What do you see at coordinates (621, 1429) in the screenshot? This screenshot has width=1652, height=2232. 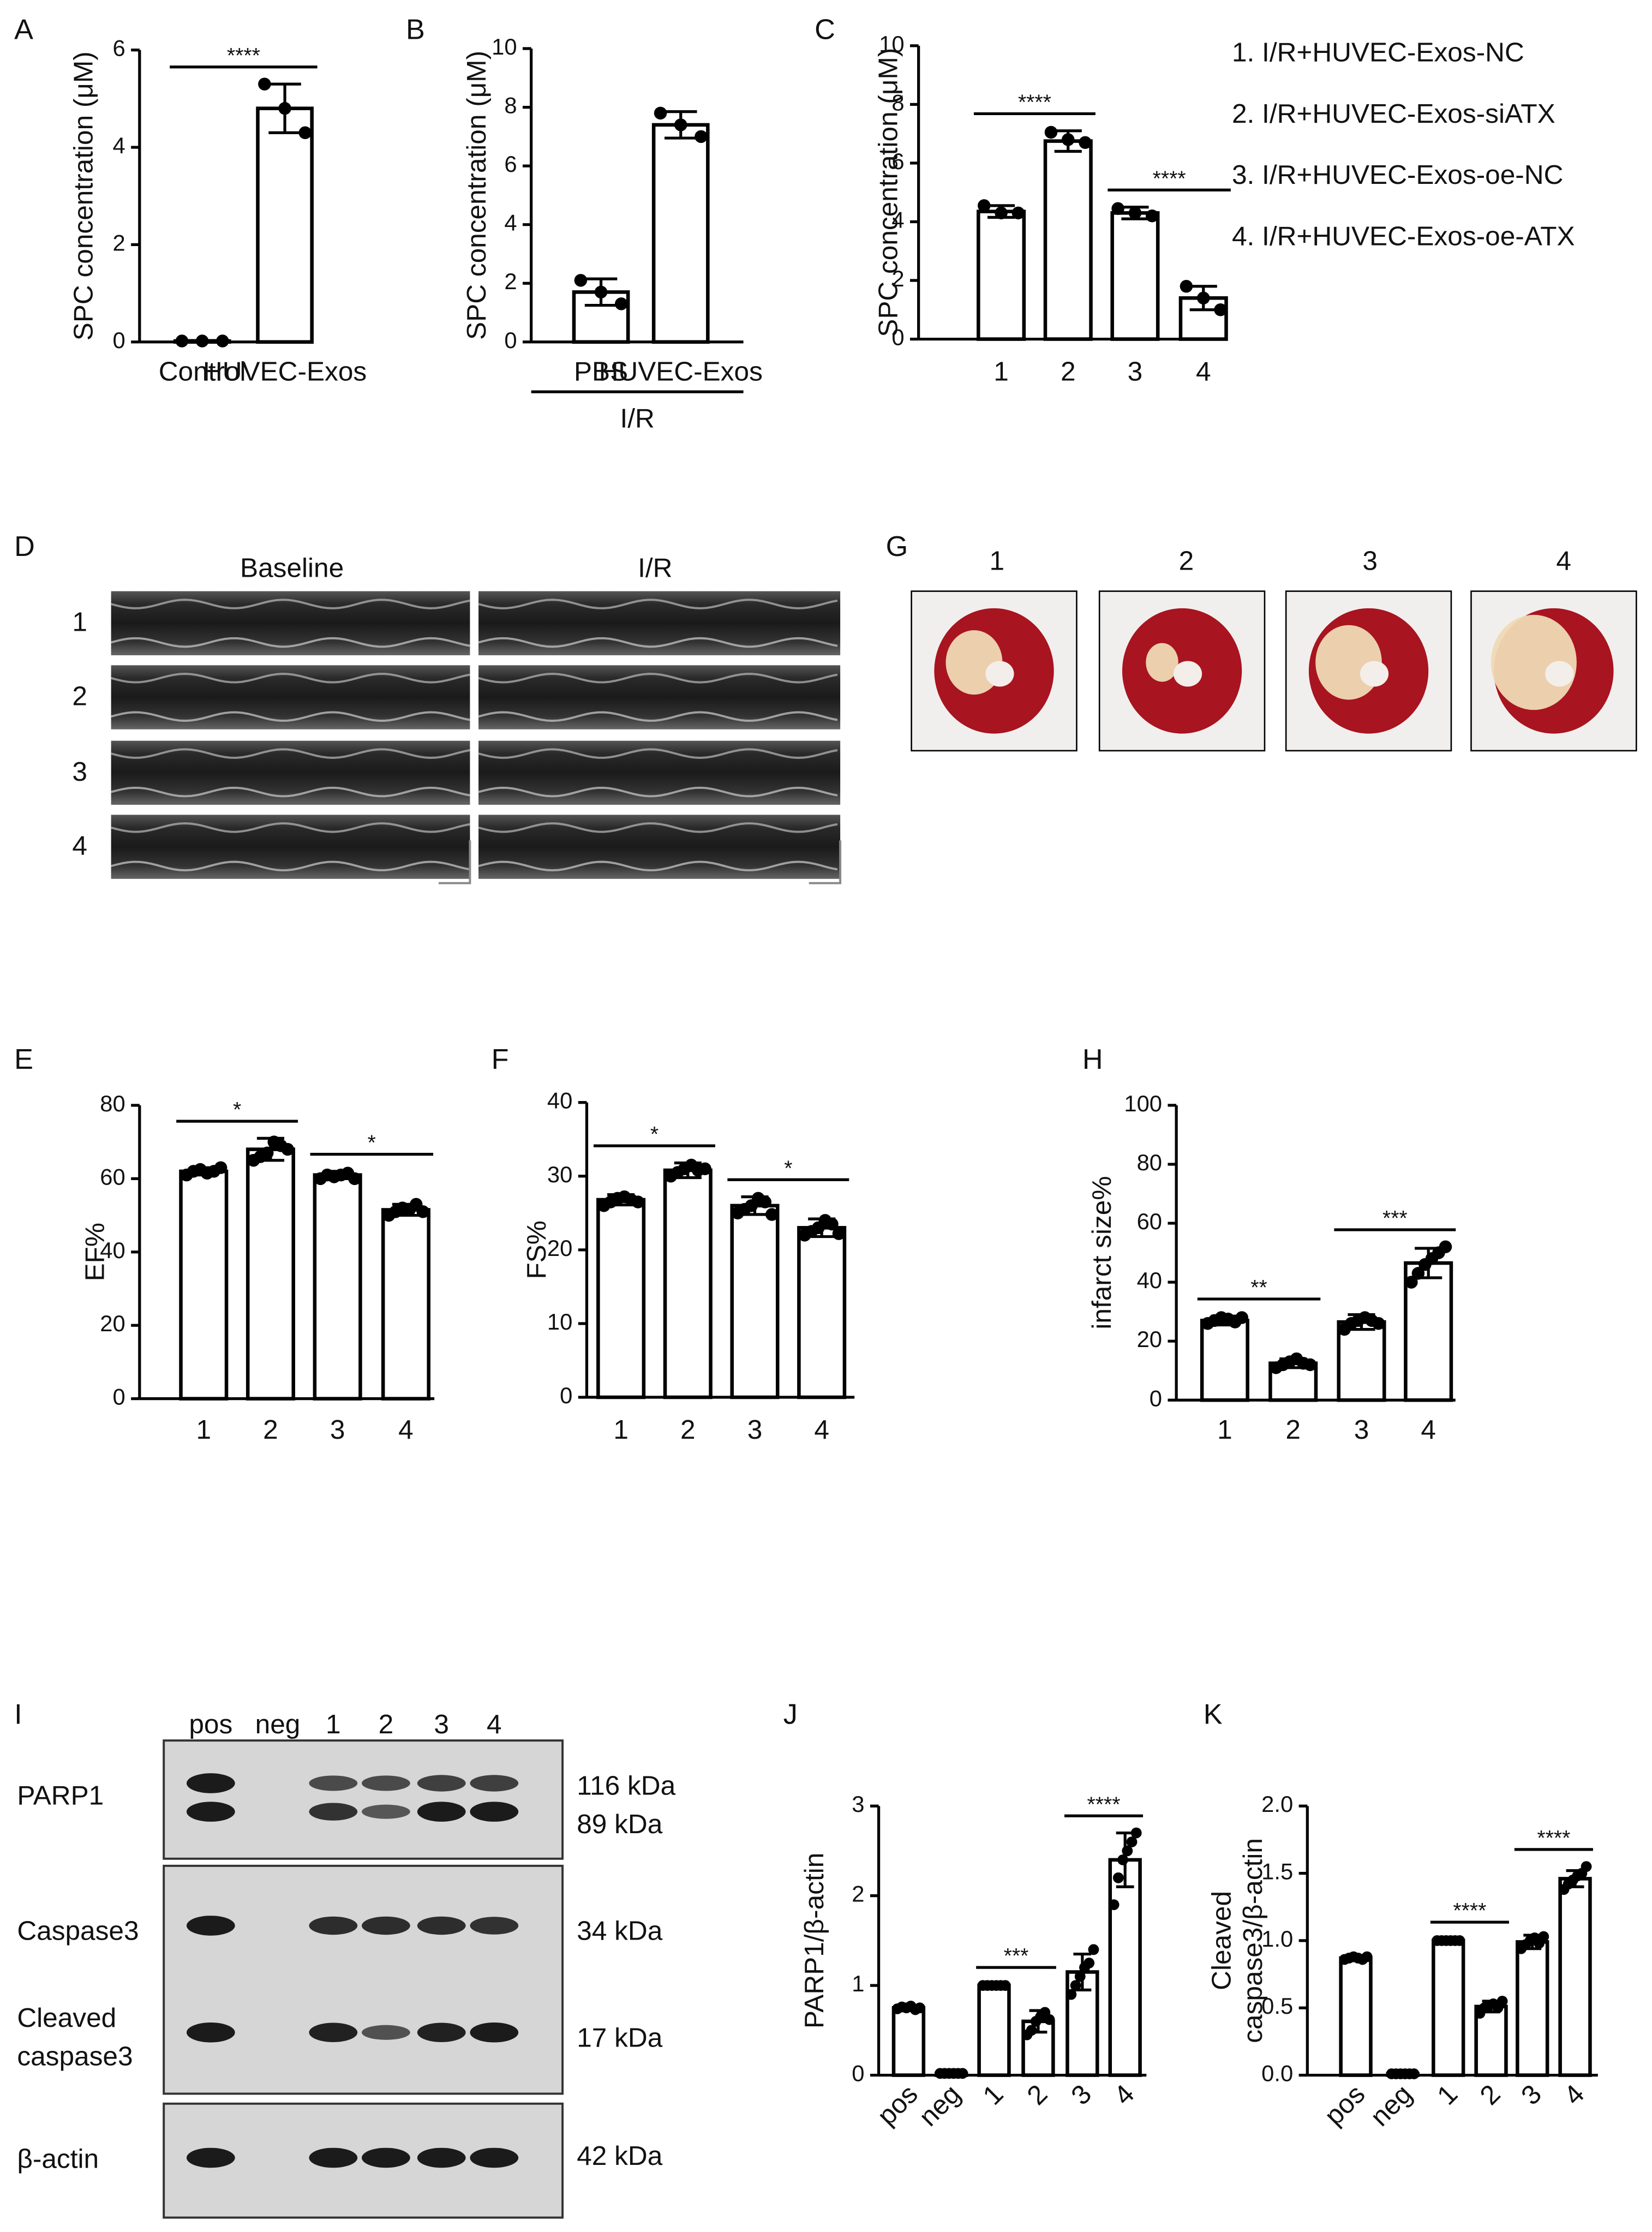 I see `x-tick-label: 1` at bounding box center [621, 1429].